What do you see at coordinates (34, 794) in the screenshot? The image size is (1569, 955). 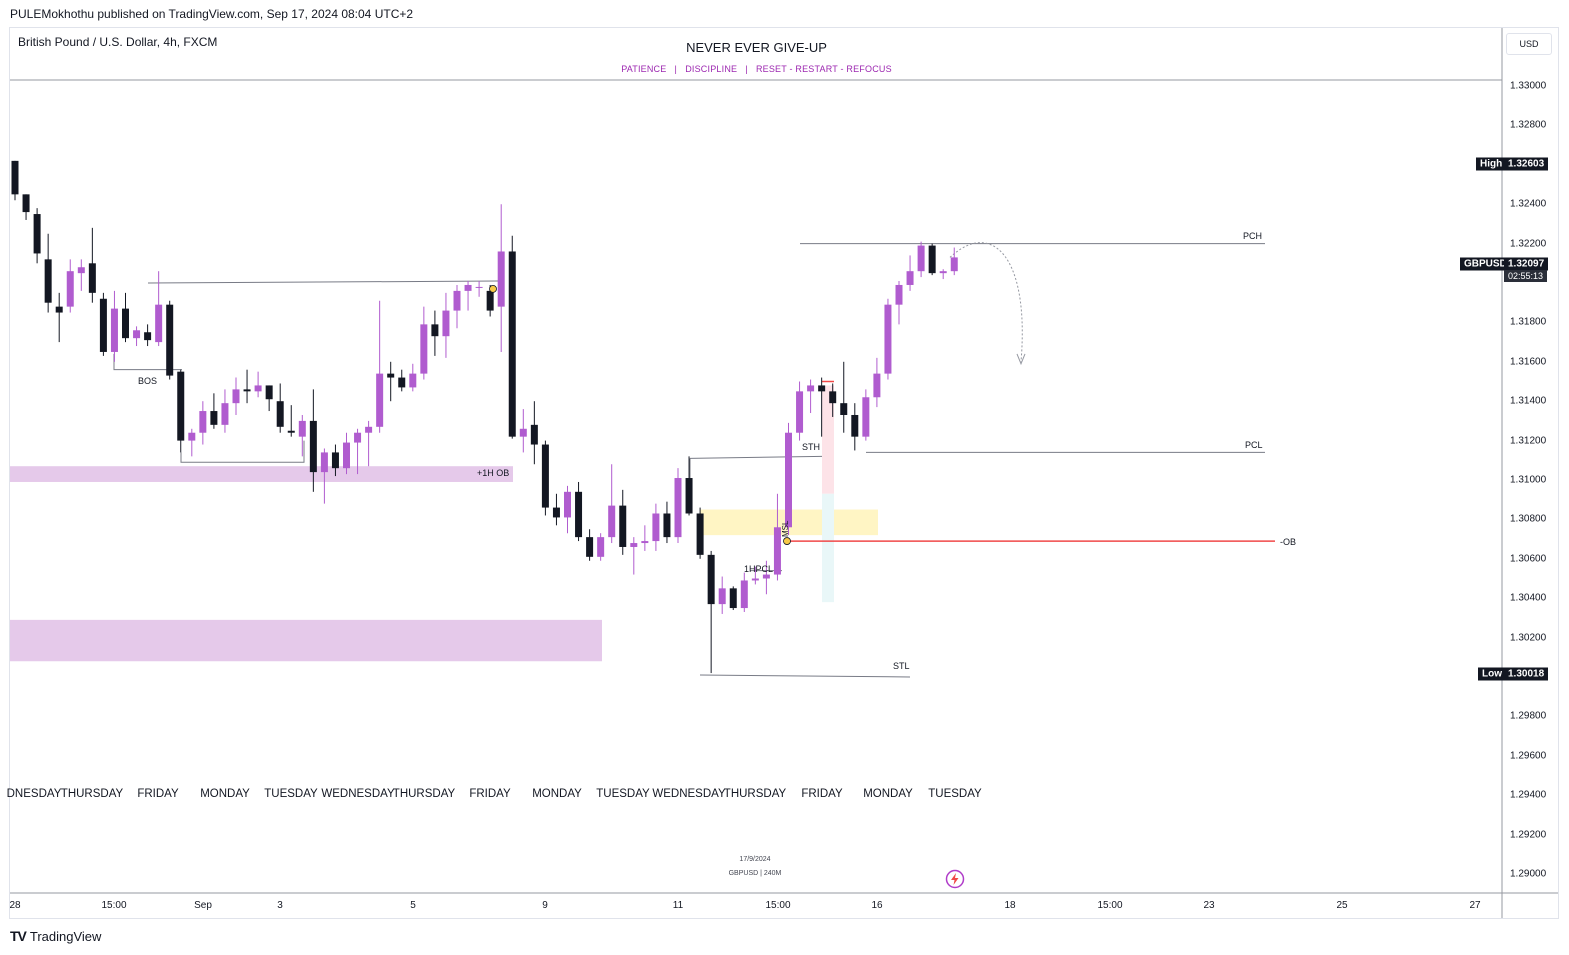 I see `day-label: DNESDAY` at bounding box center [34, 794].